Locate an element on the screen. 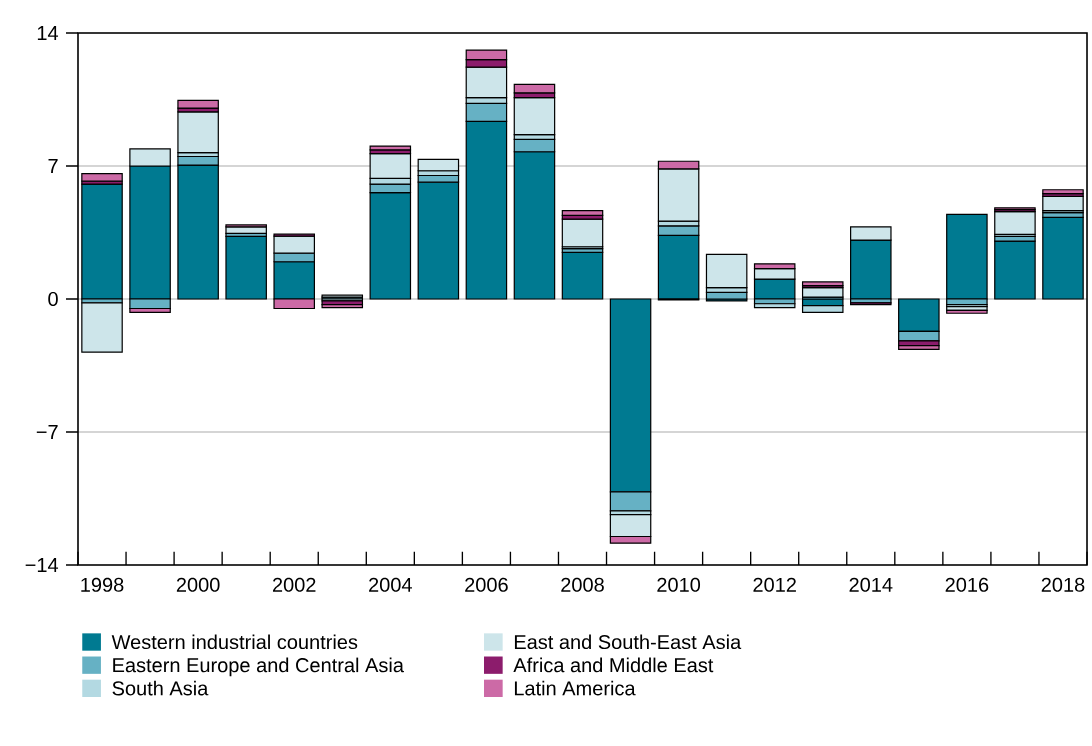  legend-label: Eastern Europe and Central Asia is located at coordinates (258, 667).